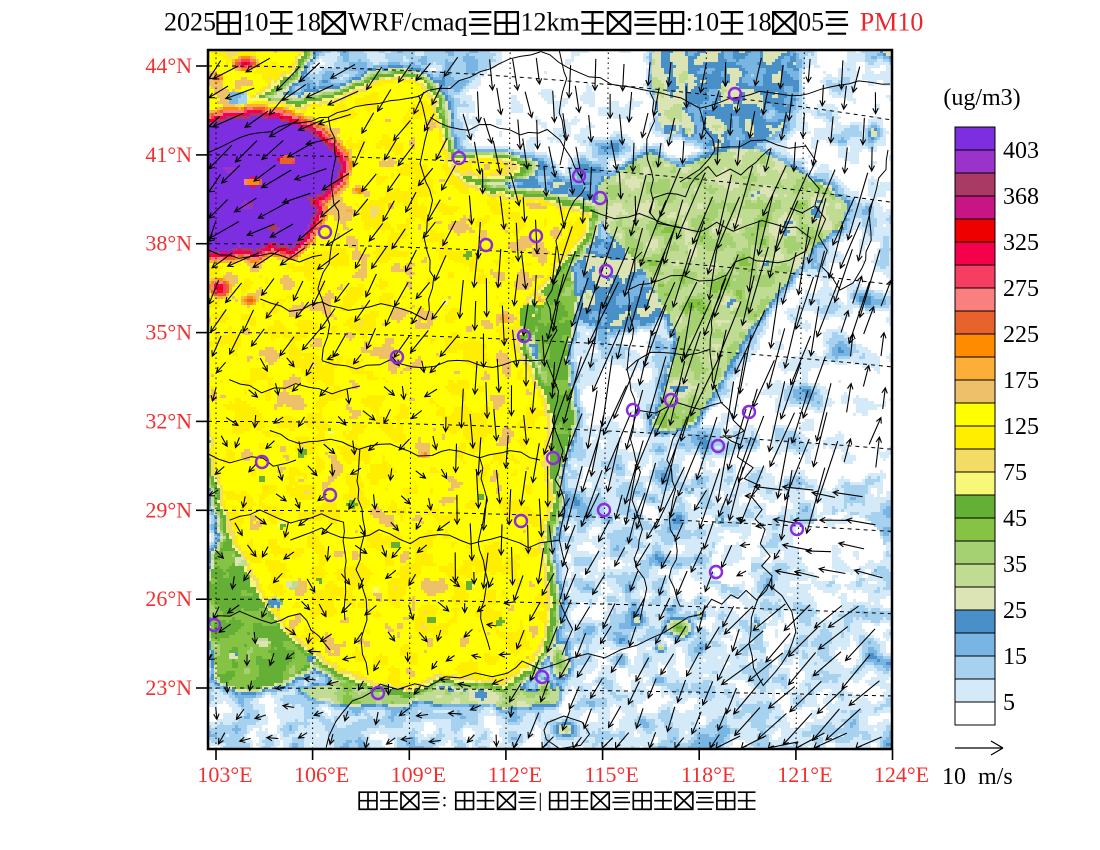 This screenshot has width=1100, height=850. What do you see at coordinates (901, 774) in the screenshot?
I see `svg-text: 124°E` at bounding box center [901, 774].